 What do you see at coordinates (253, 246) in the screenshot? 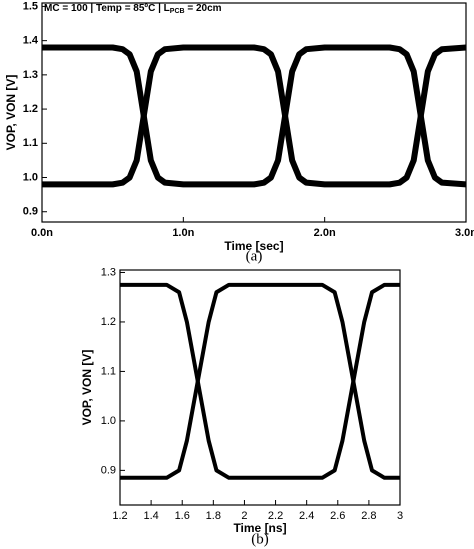
I see `x-axis-label: Time [sec]` at bounding box center [253, 246].